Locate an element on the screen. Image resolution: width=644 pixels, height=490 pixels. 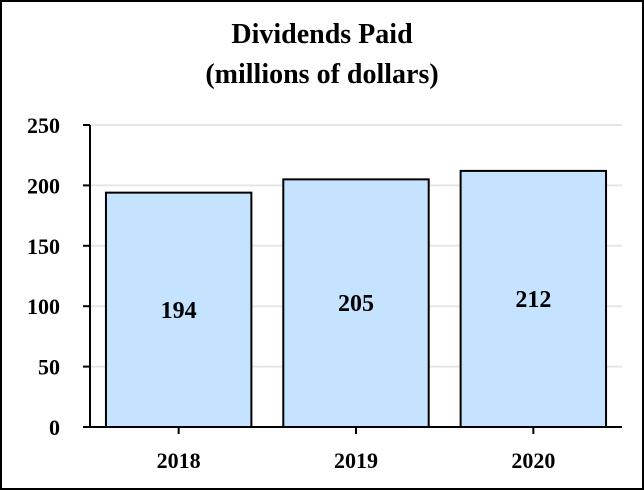
y-axis: 0 50 100 150 200 250 is located at coordinates (59, 276).